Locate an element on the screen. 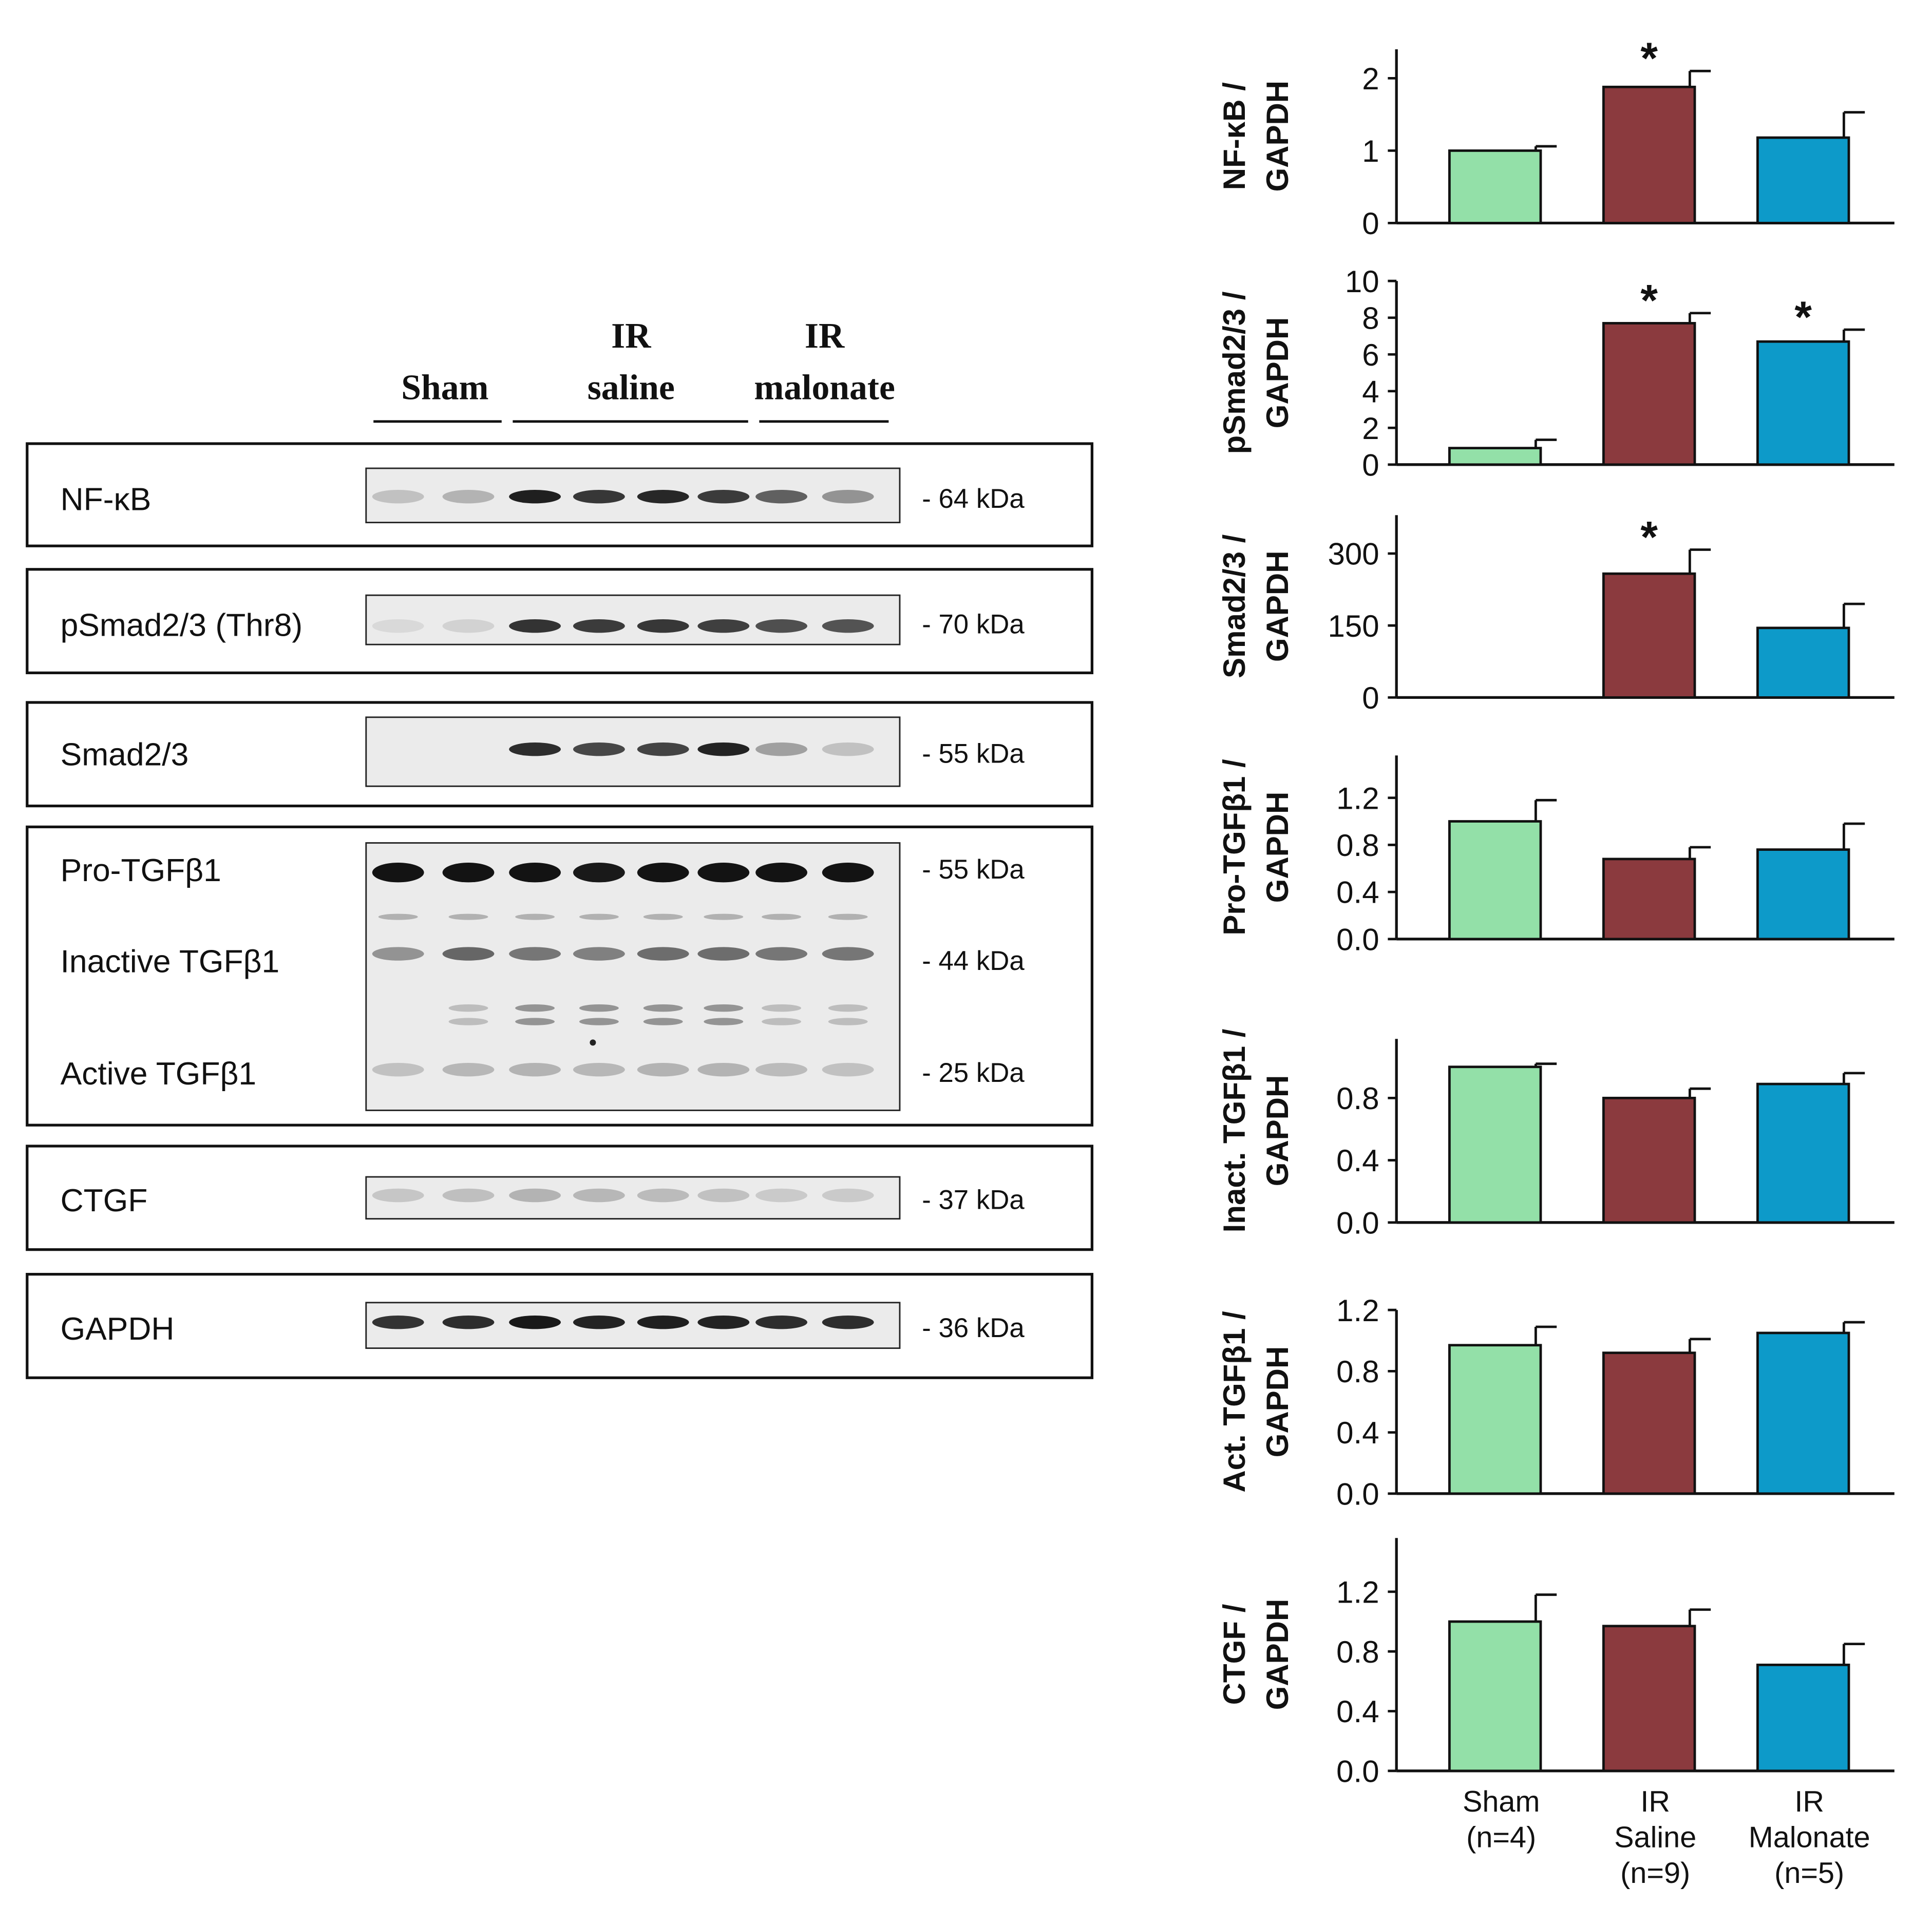 This screenshot has height=1905, width=1932. group-header-line2: Sham is located at coordinates (444, 388).